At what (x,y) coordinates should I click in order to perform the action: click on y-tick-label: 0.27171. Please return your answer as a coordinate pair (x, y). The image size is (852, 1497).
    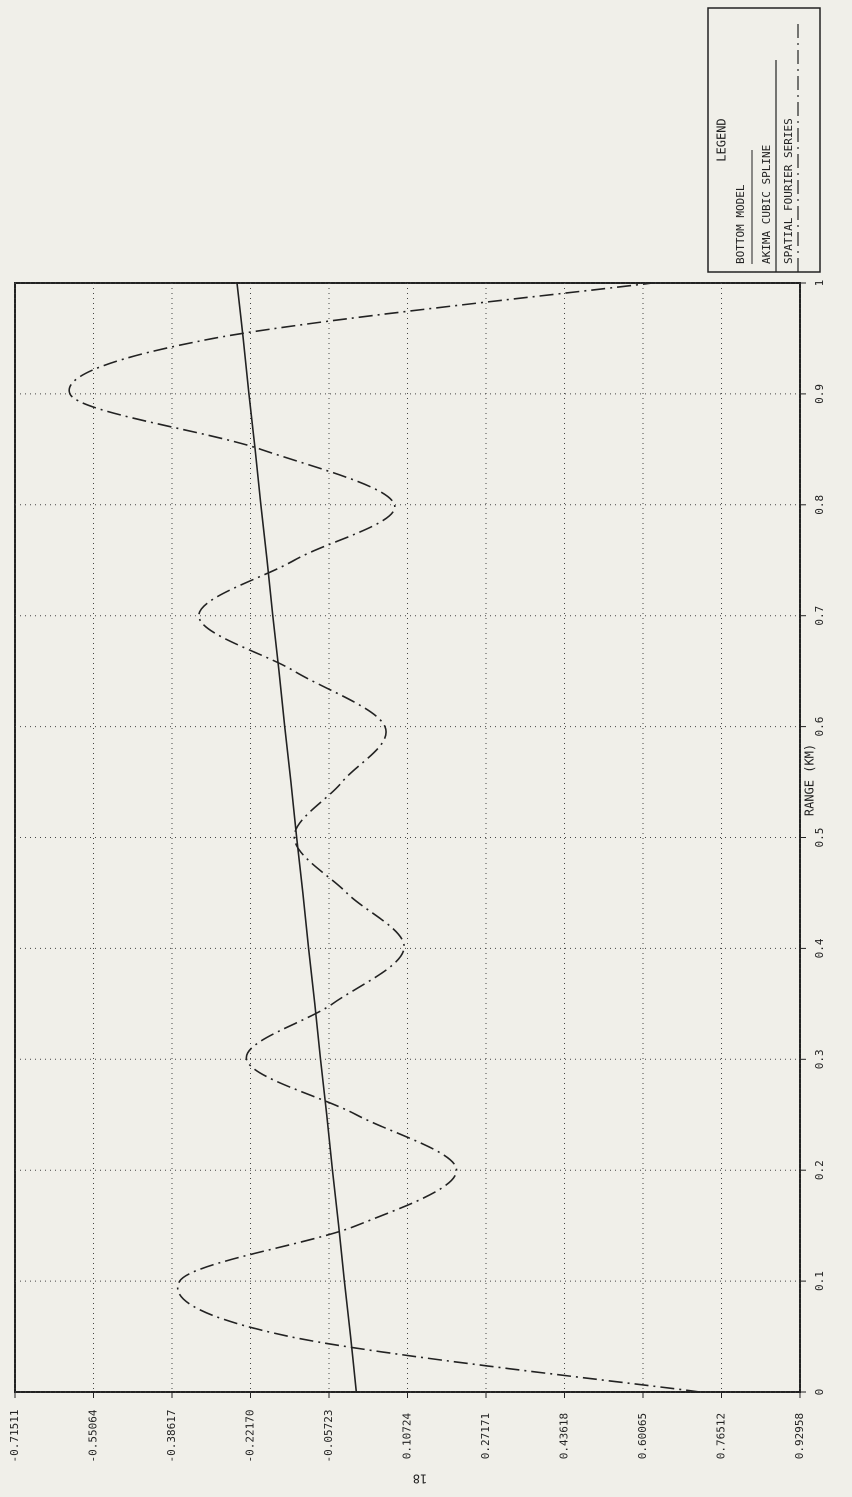
    Looking at the image, I should click on (485, 1436).